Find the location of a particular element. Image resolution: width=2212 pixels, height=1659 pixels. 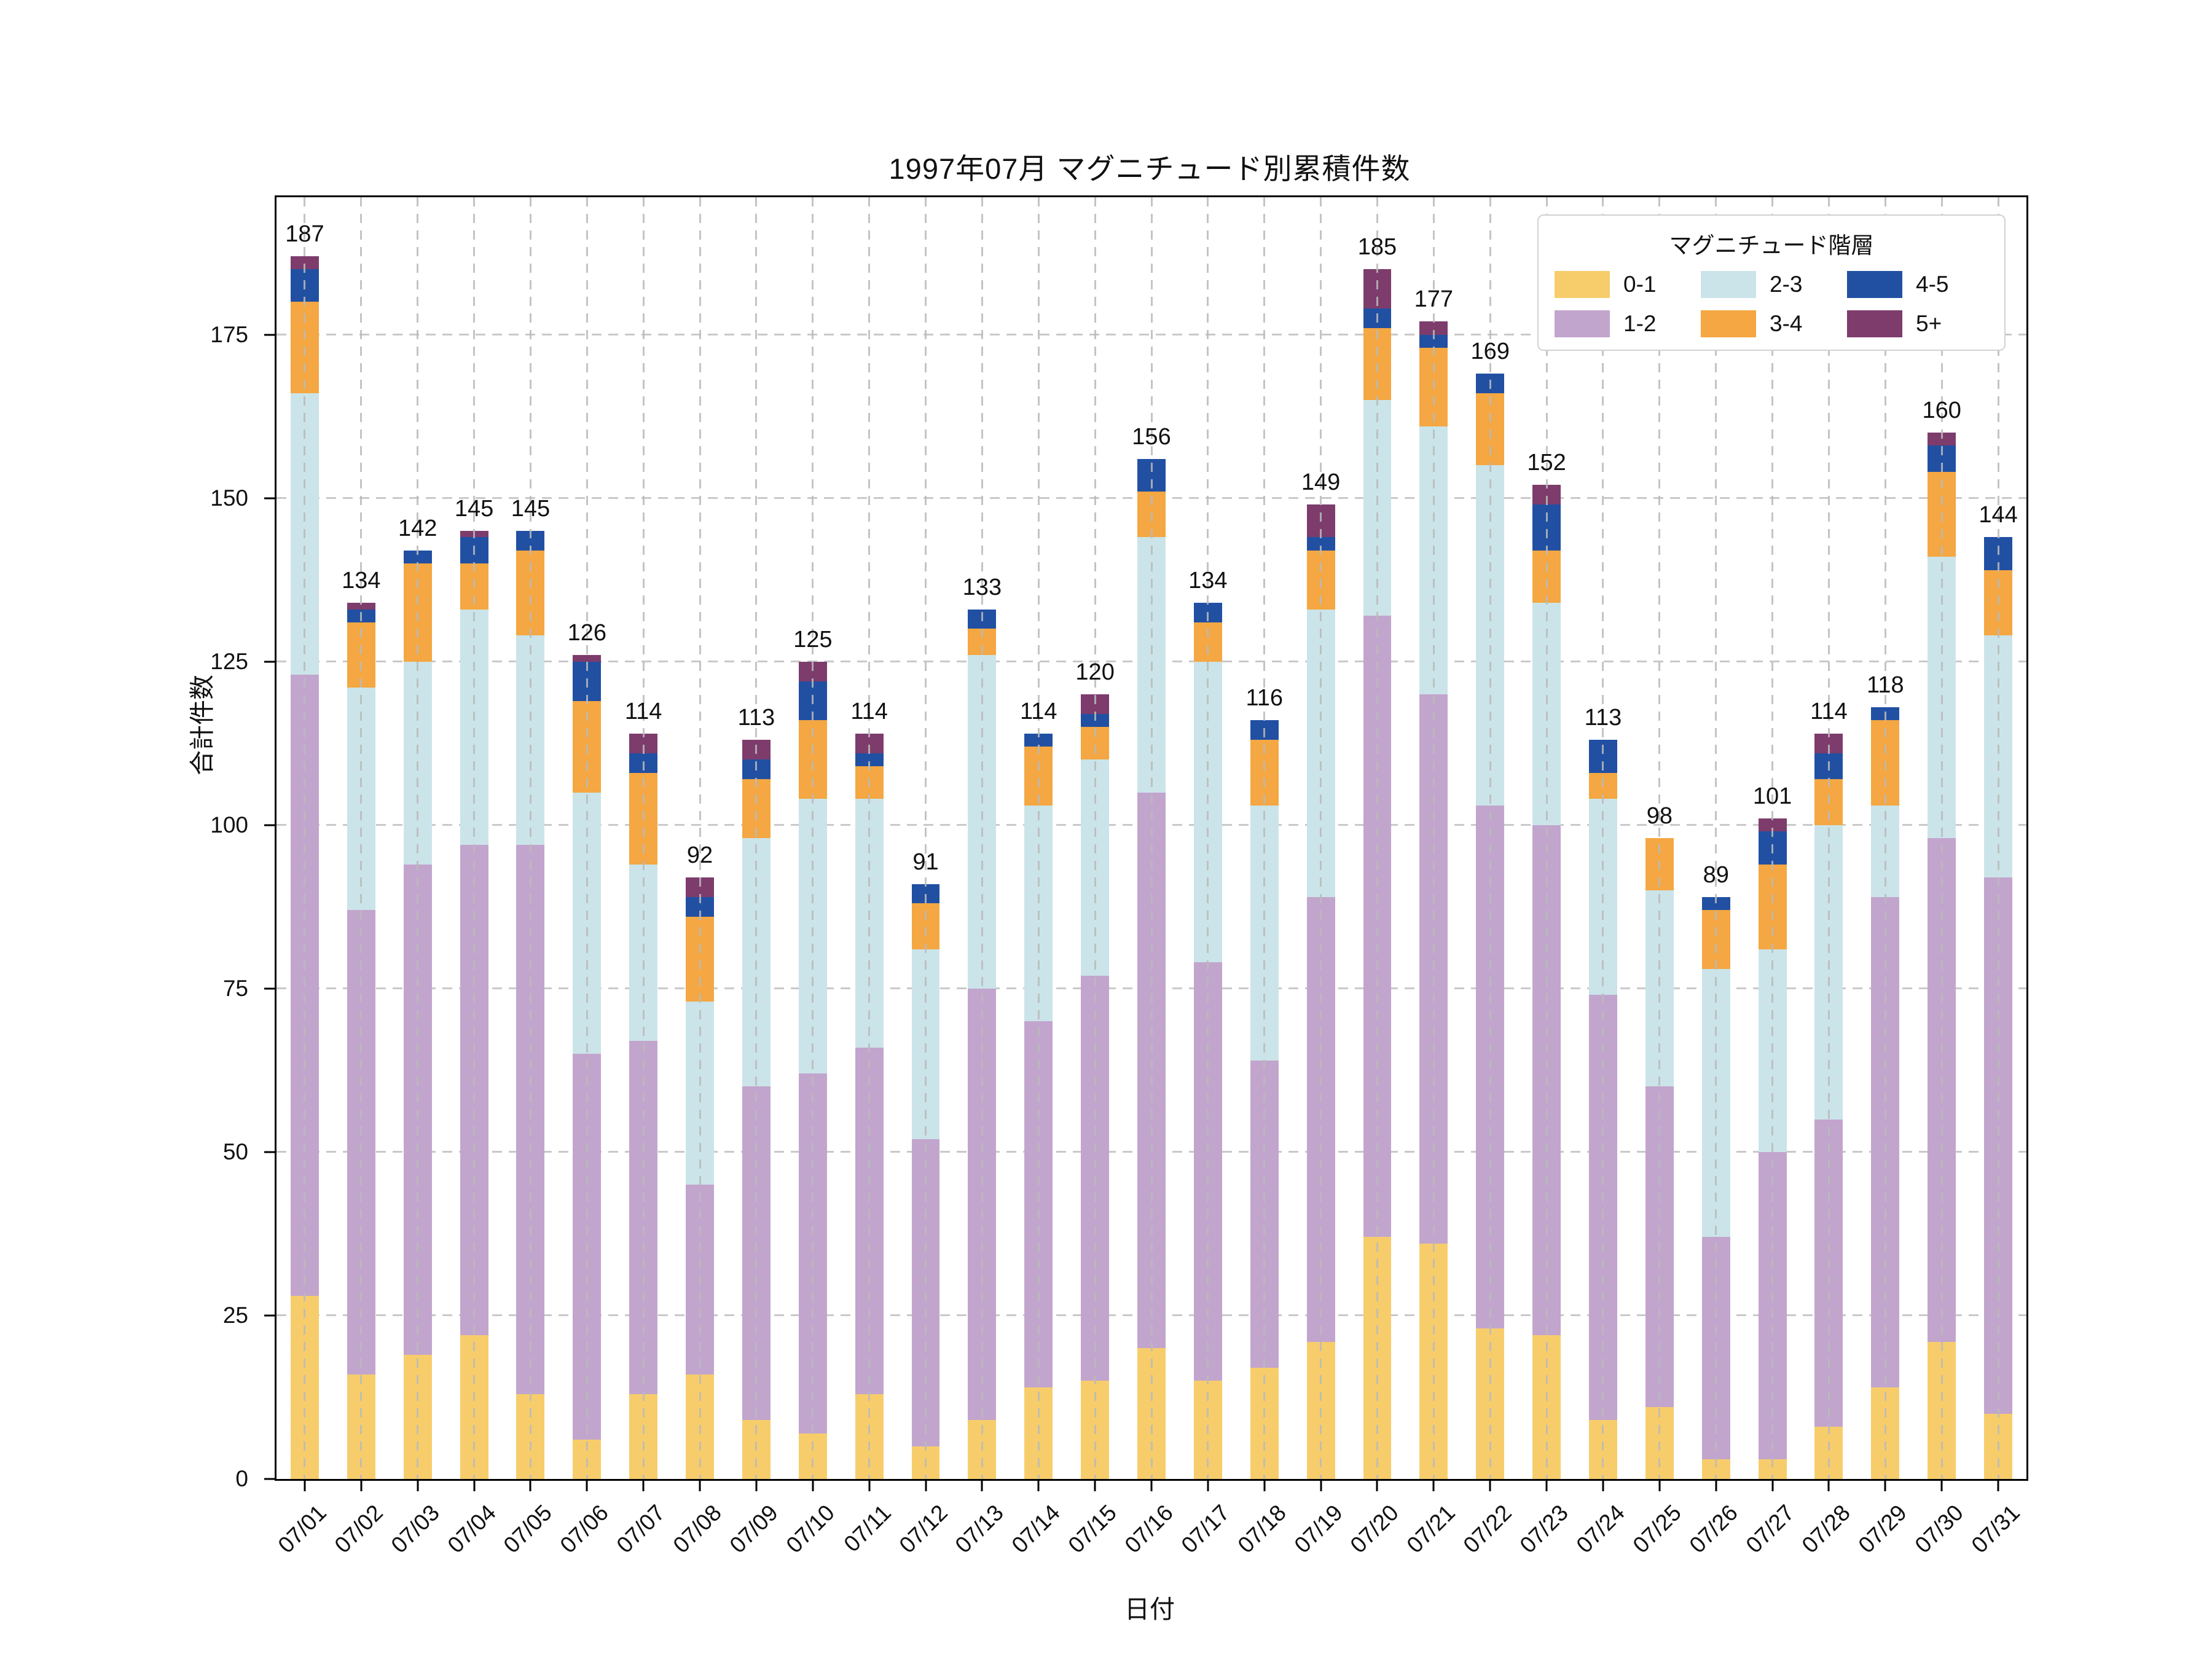

legend-label: 2-3 is located at coordinates (1786, 284).